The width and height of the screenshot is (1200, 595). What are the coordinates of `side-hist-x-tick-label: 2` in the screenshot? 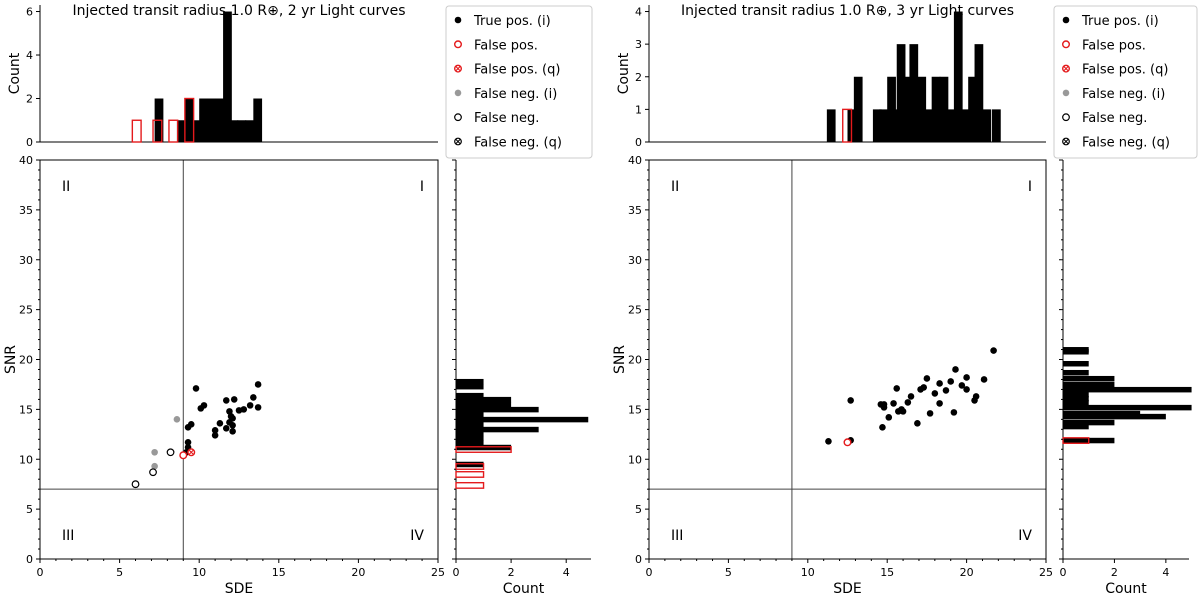 It's located at (511, 572).